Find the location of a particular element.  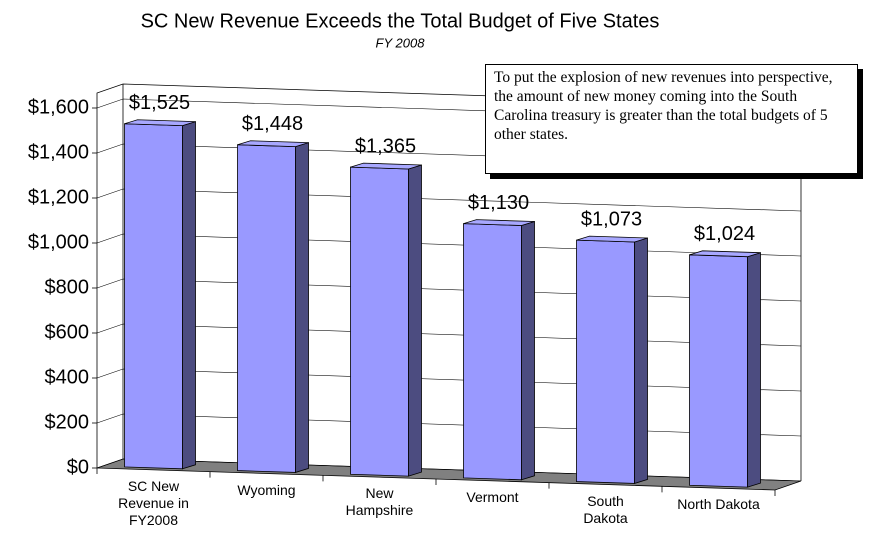

y-tick-label: $800 is located at coordinates (67, 287).